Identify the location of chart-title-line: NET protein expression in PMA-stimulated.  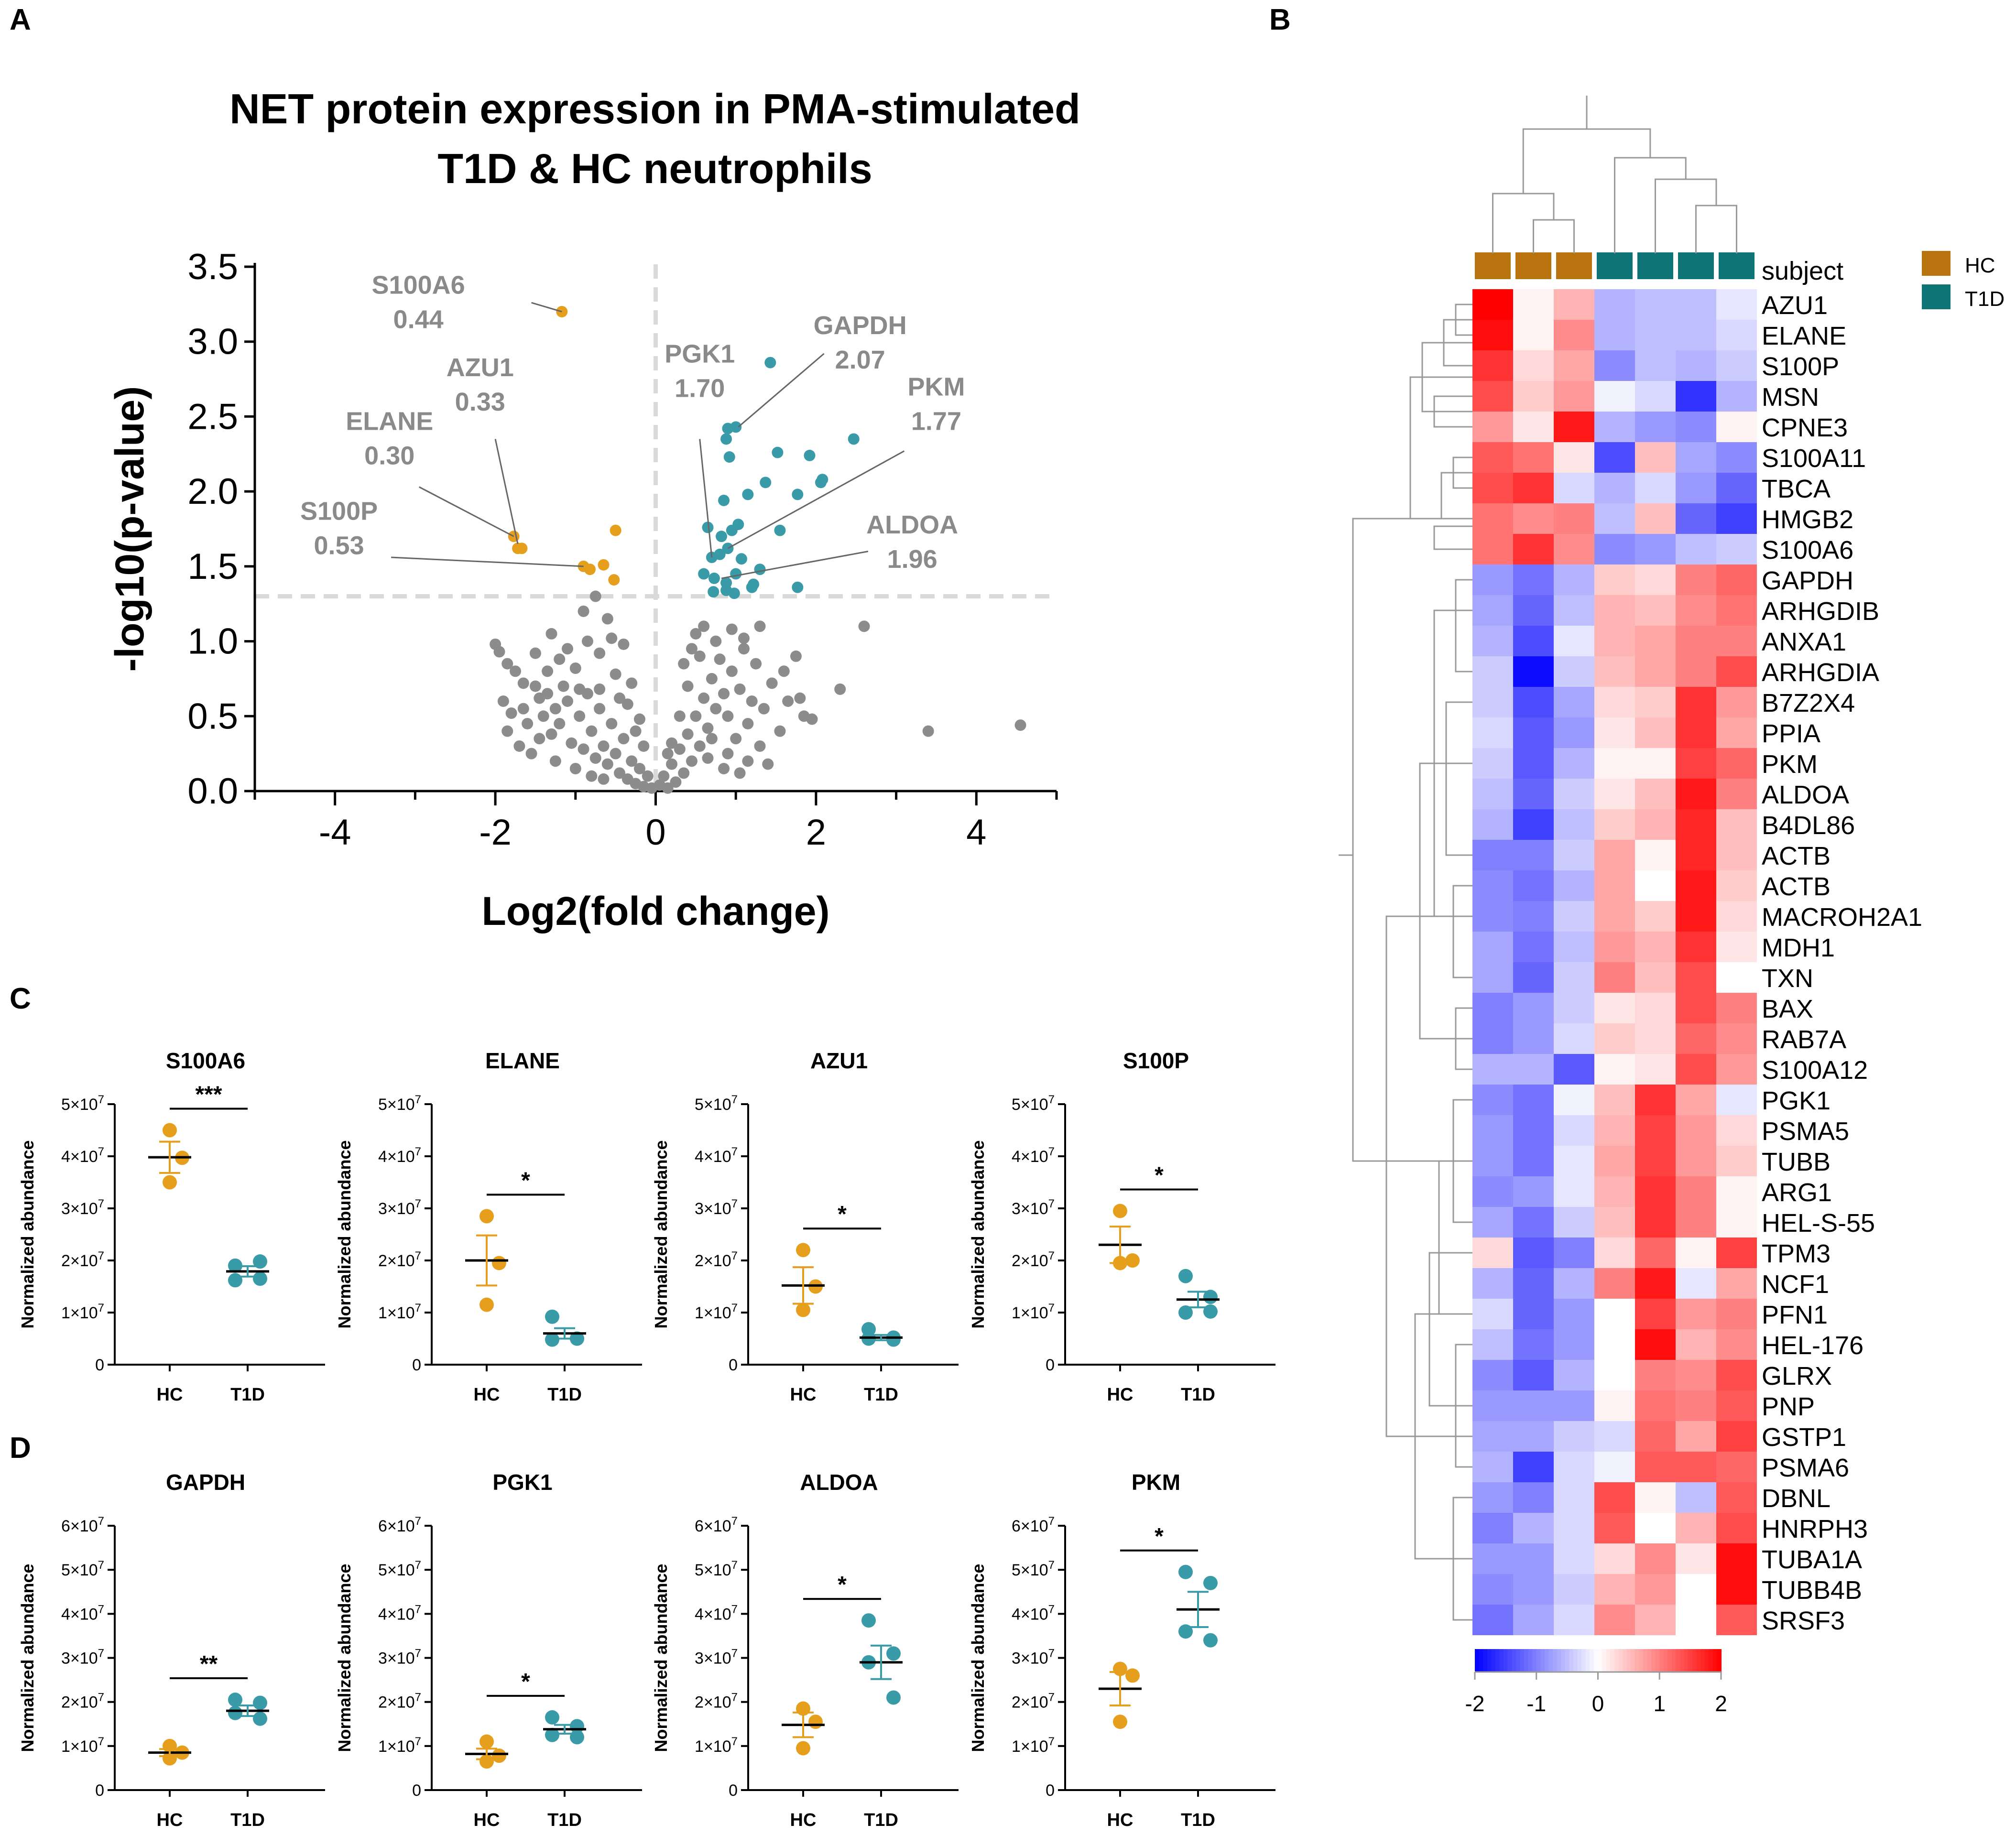
(654, 109).